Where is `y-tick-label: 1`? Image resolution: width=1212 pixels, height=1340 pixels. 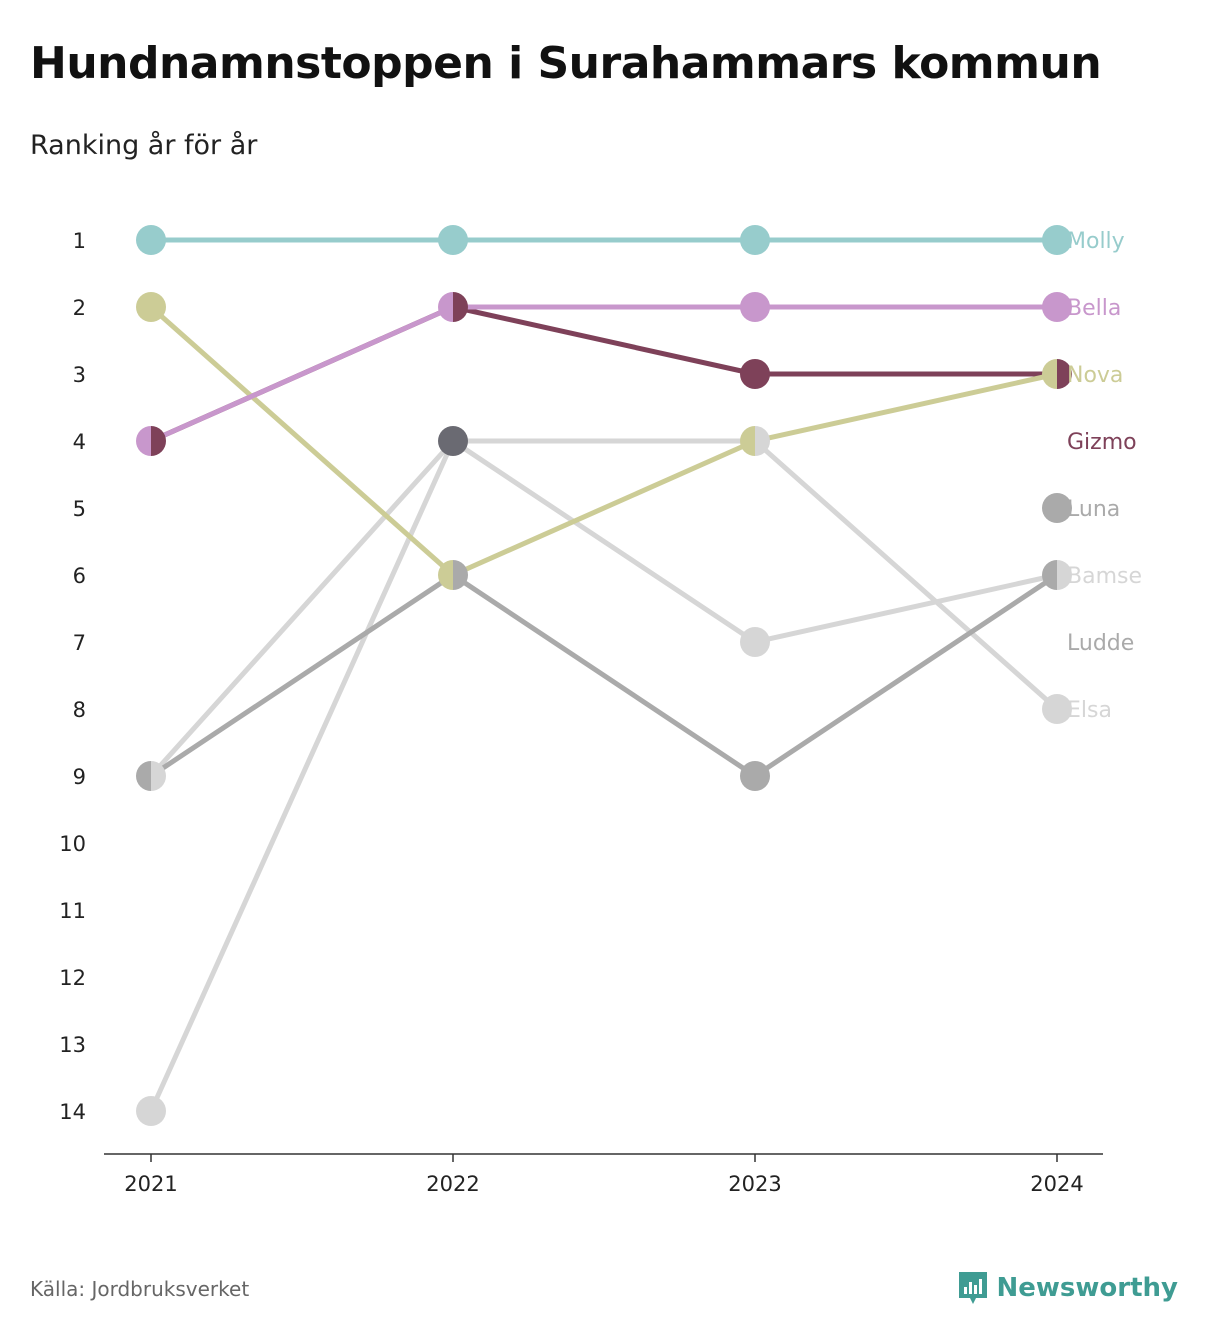 y-tick-label: 1 is located at coordinates (79, 241).